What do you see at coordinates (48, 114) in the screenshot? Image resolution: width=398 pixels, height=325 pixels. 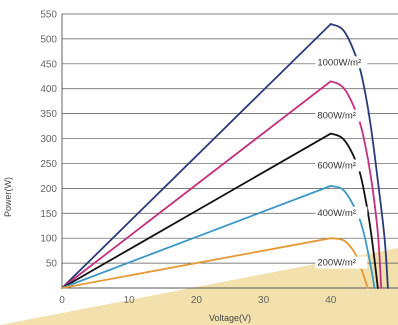 I see `y-tick-label-350: 350` at bounding box center [48, 114].